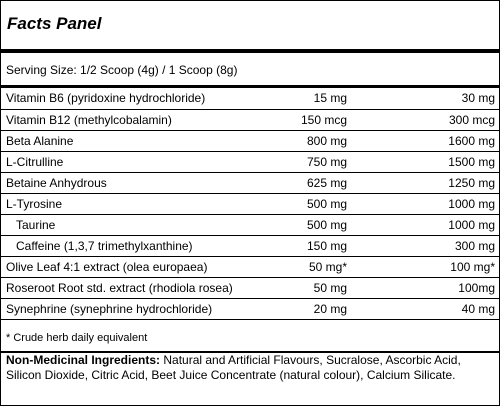 The height and width of the screenshot is (406, 500). I want to click on table-row: L-Tyrosine 500 mg 1000 mg, so click(250, 204).